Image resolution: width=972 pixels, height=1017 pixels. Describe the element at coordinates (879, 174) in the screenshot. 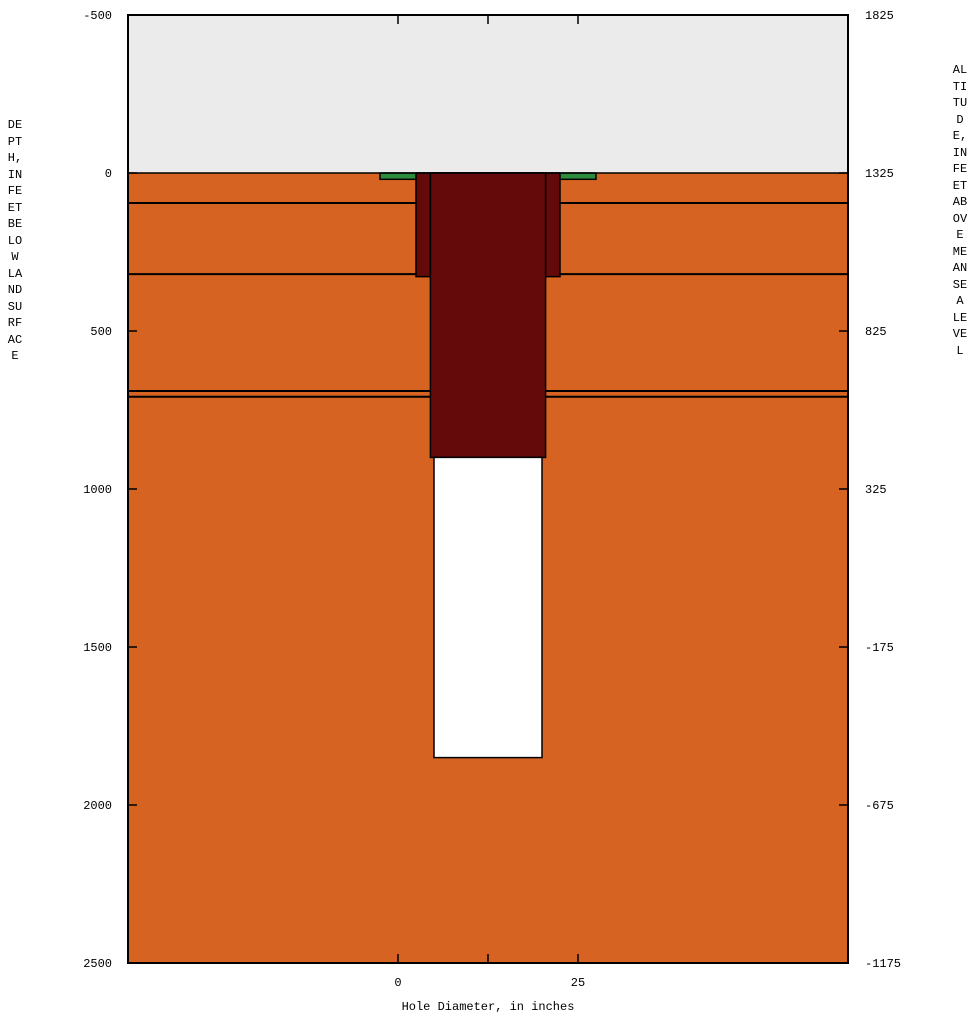

I see `right-tick-label: 1325` at that location.